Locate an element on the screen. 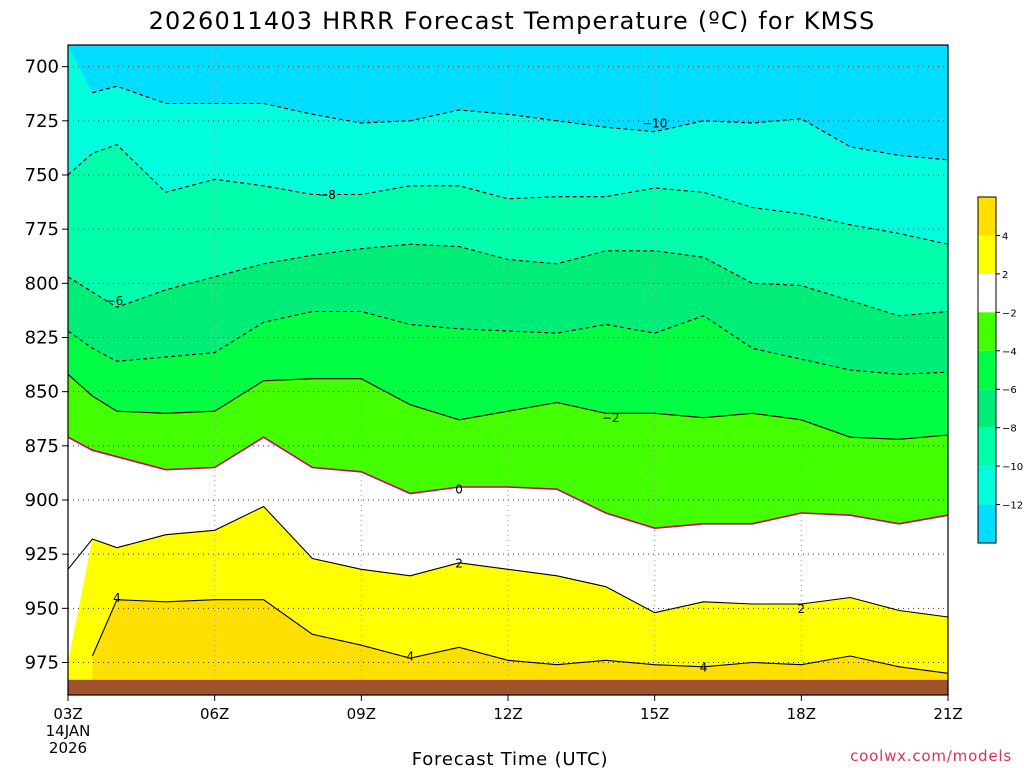  y-tick-label: 725 is located at coordinates (42, 121).